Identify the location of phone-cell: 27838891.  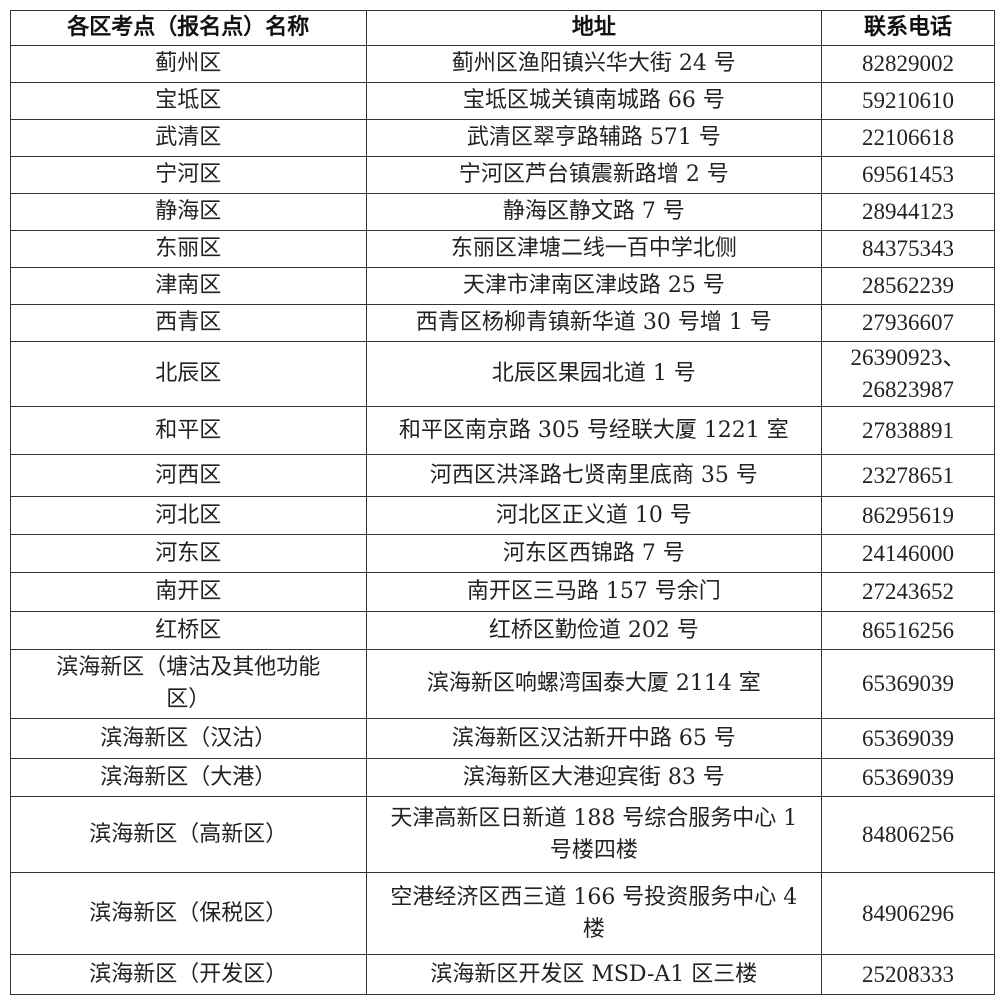
(908, 430).